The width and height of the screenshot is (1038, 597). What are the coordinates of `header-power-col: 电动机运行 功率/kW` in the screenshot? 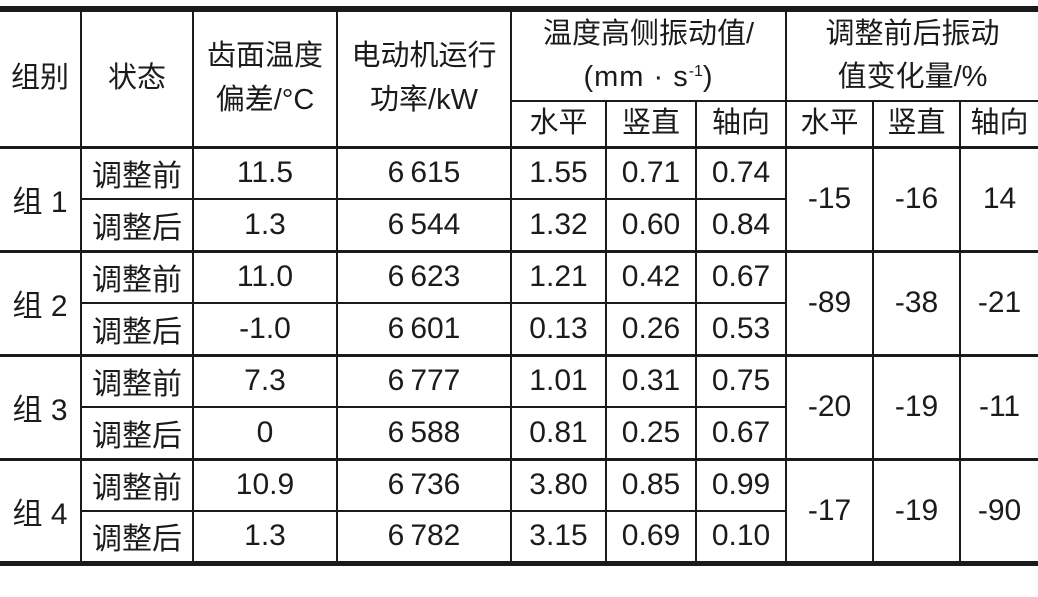 It's located at (424, 78).